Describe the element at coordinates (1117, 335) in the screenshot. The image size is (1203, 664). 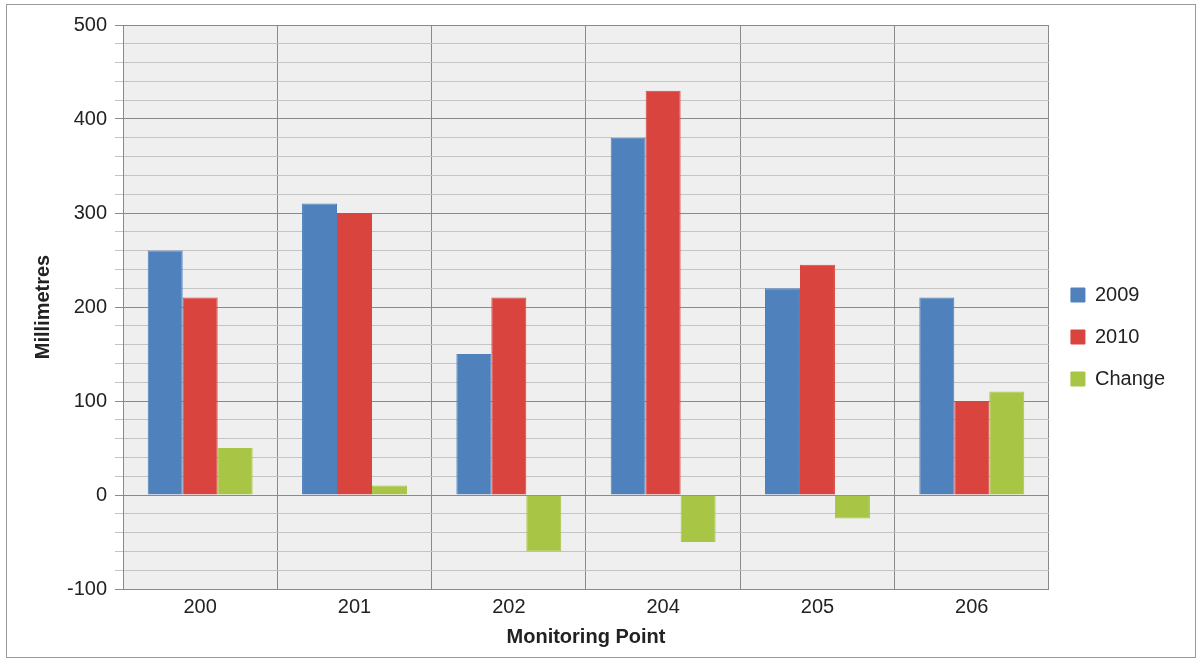
I see `legend-label: 2010` at that location.